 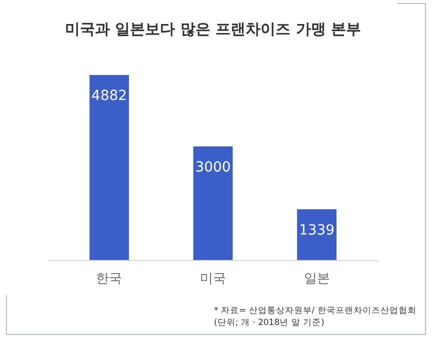 I want to click on data-label: 4882, so click(x=109, y=96).